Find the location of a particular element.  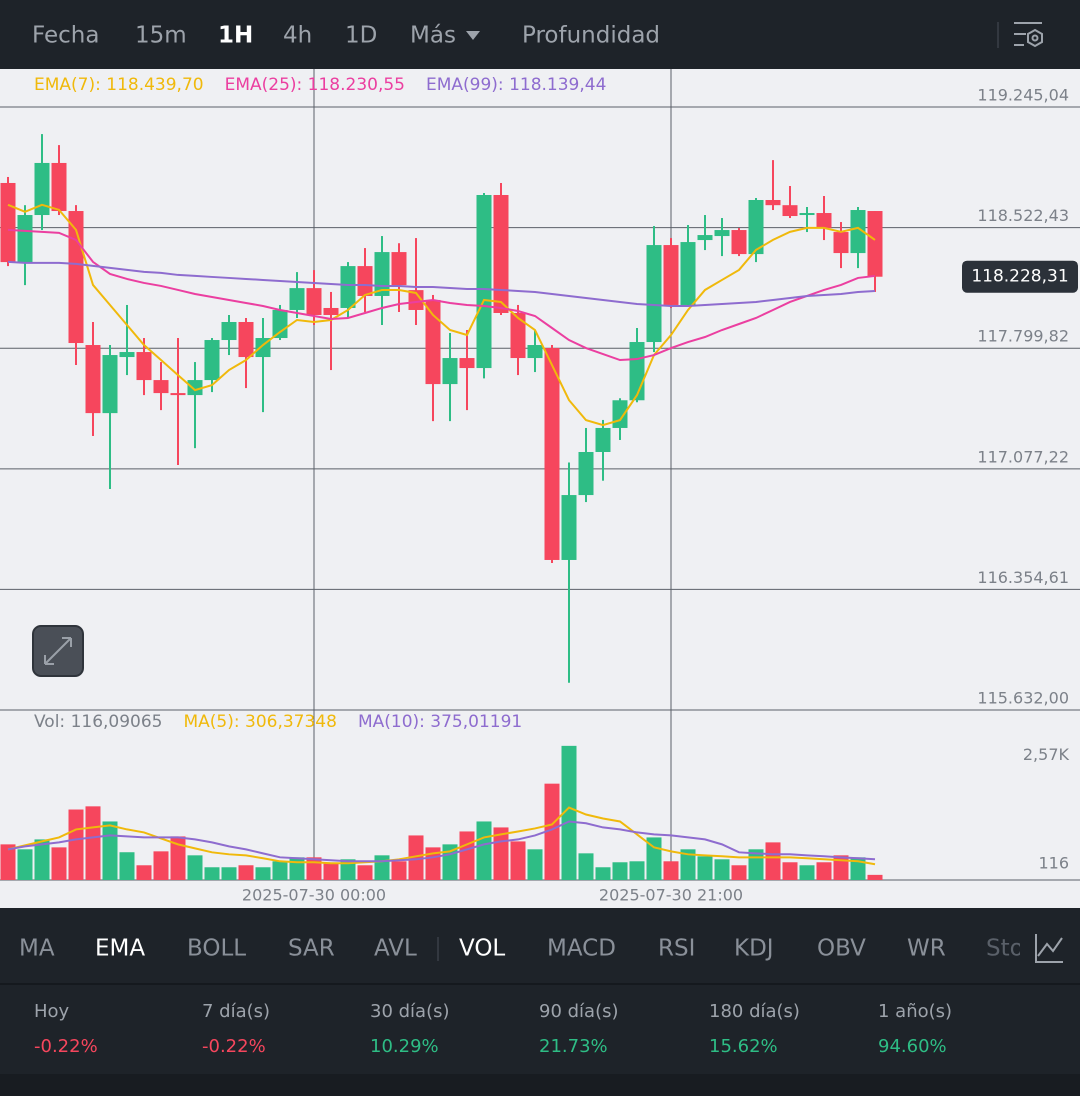

toolbar-bg is located at coordinates (540, 34).